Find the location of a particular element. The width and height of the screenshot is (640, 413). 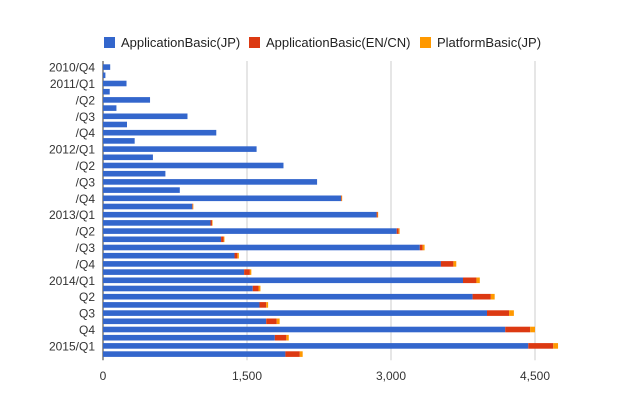

y-tick-label: 2012/Q1 is located at coordinates (72, 150).